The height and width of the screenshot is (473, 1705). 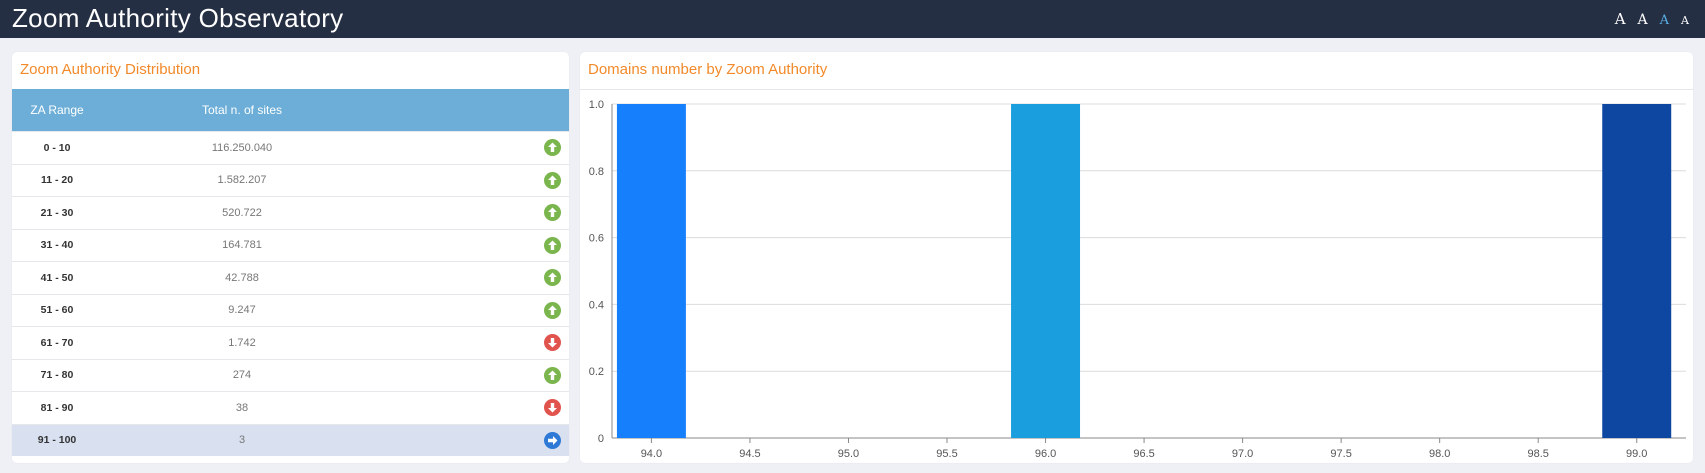 I want to click on x-tick-label: 98.0, so click(x=1439, y=454).